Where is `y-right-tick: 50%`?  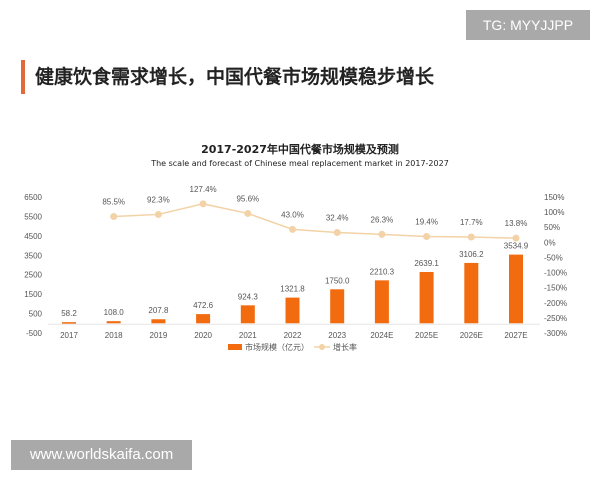 y-right-tick: 50% is located at coordinates (552, 227).